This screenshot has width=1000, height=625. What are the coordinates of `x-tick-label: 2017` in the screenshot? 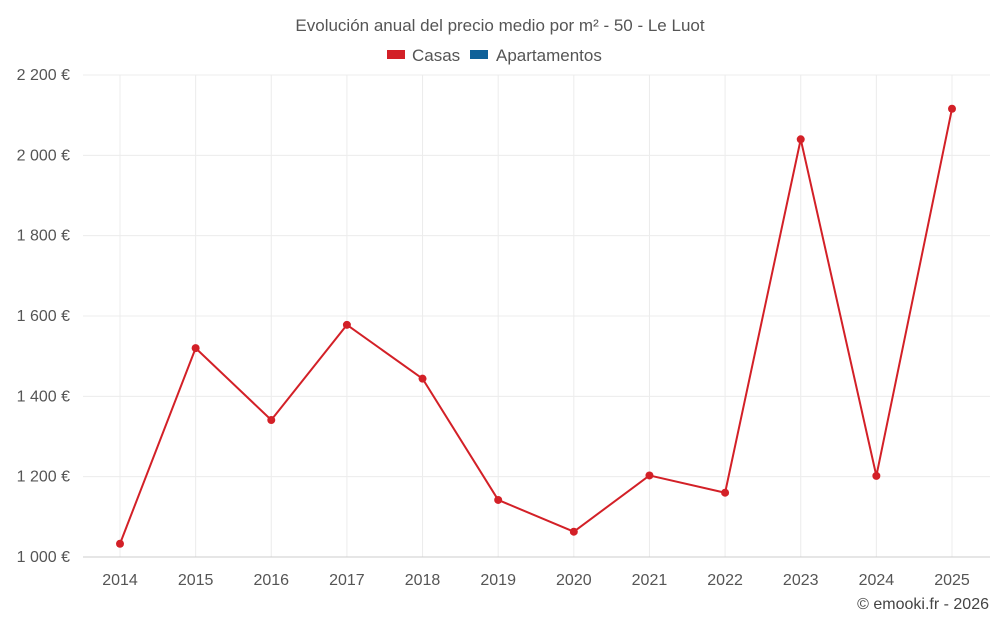 It's located at (347, 580).